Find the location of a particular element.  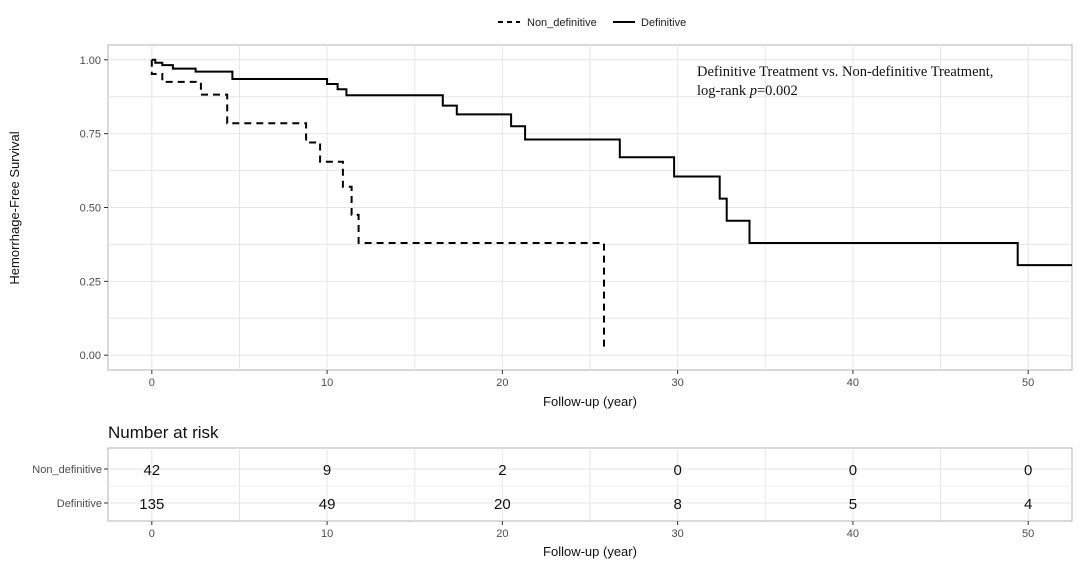

km-x-tick-label: 10 is located at coordinates (327, 383).